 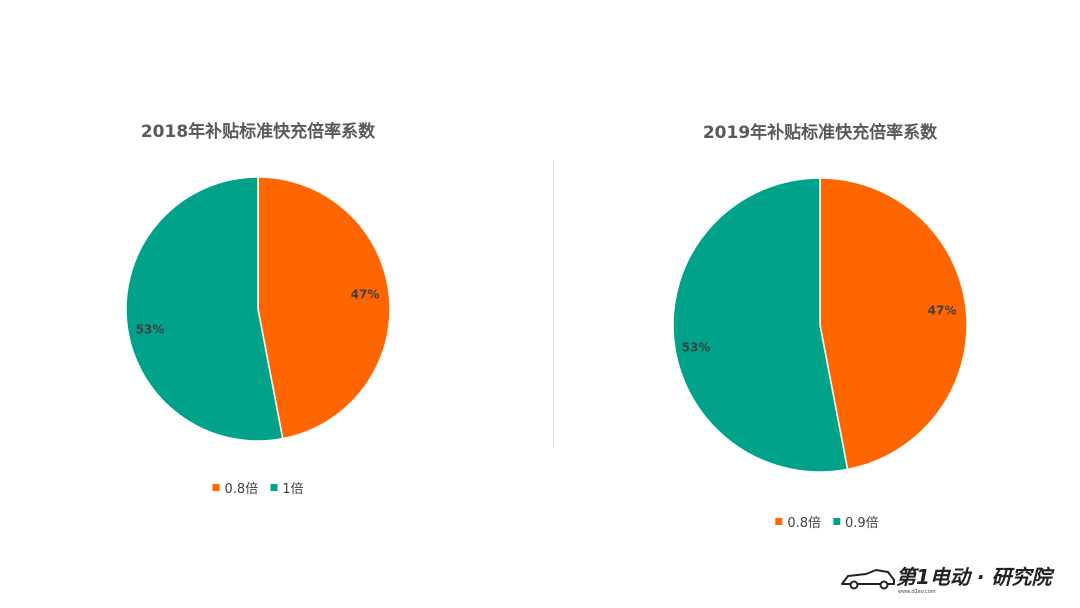 What do you see at coordinates (204, 309) in the screenshot?
I see `pie-slice-1倍` at bounding box center [204, 309].